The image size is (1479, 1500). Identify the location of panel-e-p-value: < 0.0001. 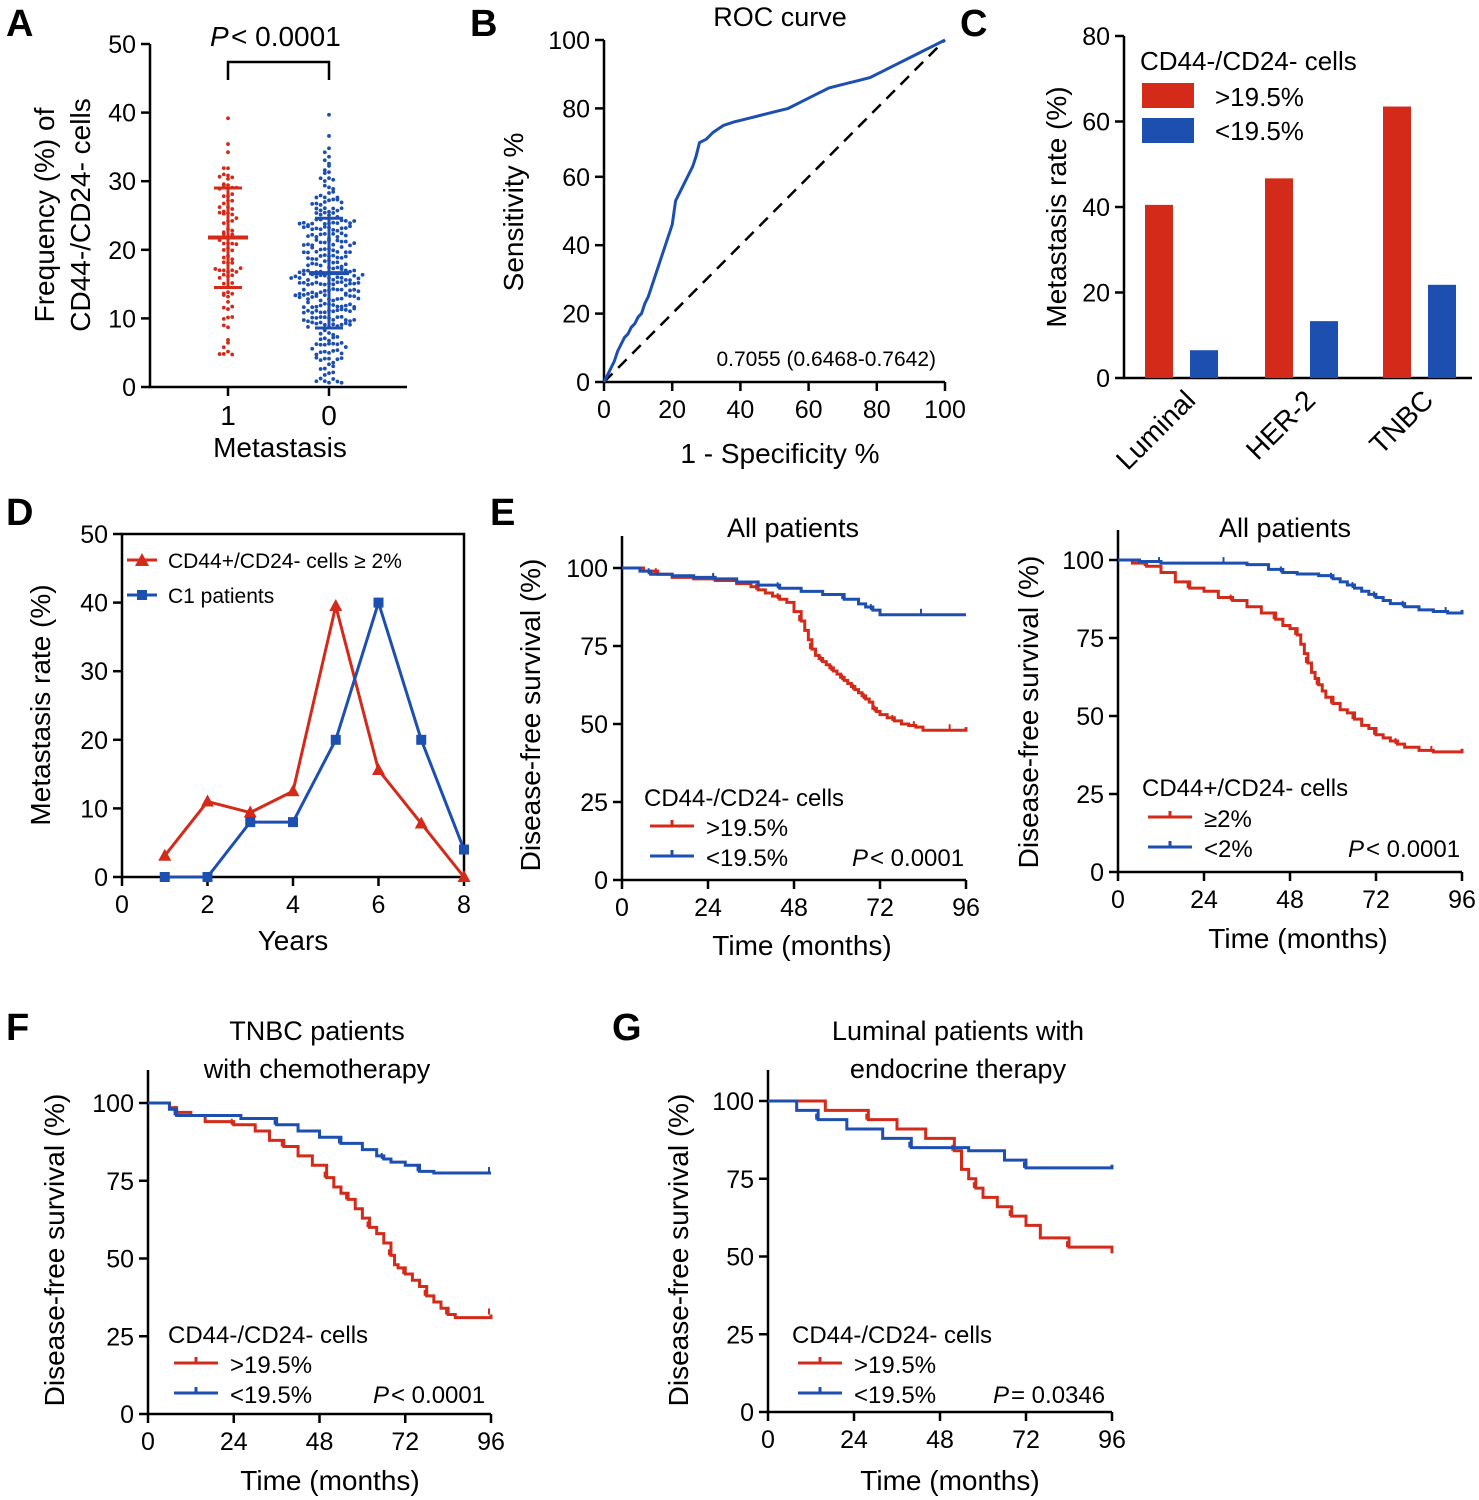
(917, 858).